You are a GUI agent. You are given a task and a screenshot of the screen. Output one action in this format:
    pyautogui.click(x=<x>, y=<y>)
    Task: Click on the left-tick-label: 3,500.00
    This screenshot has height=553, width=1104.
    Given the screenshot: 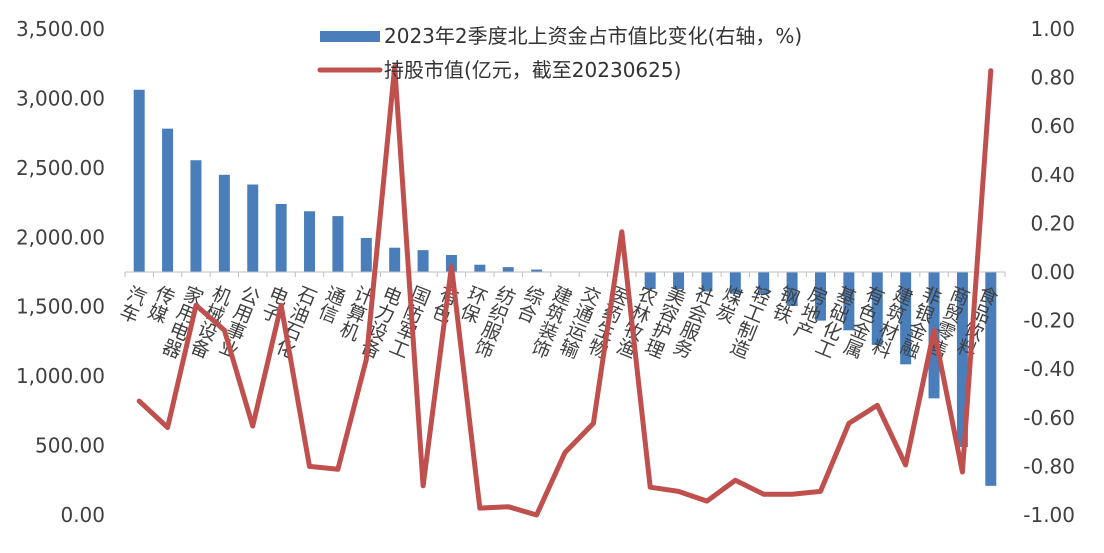 What is the action you would take?
    pyautogui.click(x=60, y=29)
    